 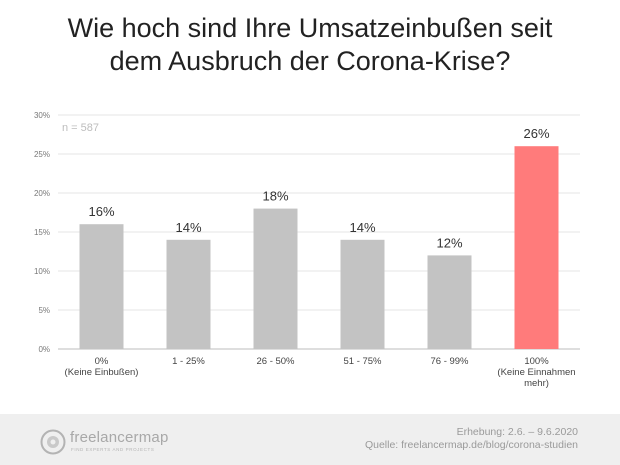 I want to click on x-tick-label: 0%, so click(x=102, y=361).